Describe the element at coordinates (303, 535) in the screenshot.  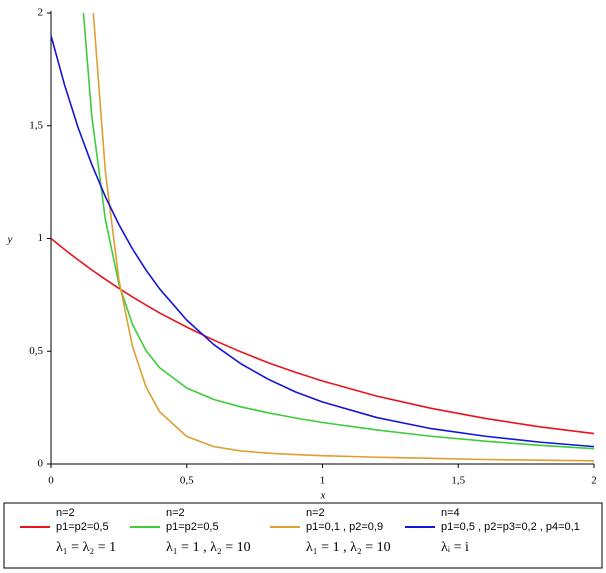
I see `legend-box` at that location.